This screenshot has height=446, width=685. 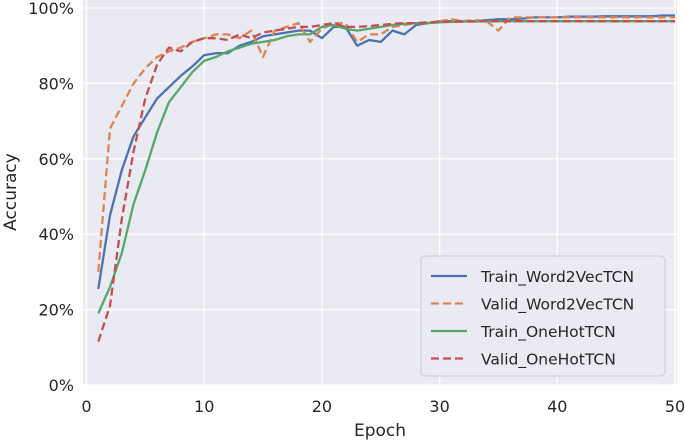 I want to click on y-tick-label: 80%, so click(x=56, y=83).